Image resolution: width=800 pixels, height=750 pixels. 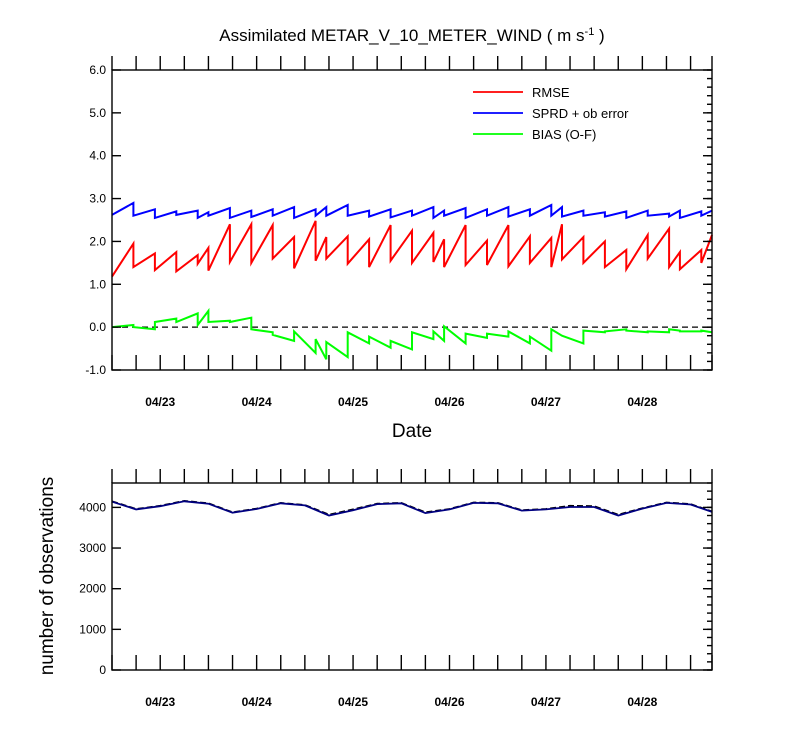 I want to click on y-tick-label: 5.0, so click(x=97, y=113).